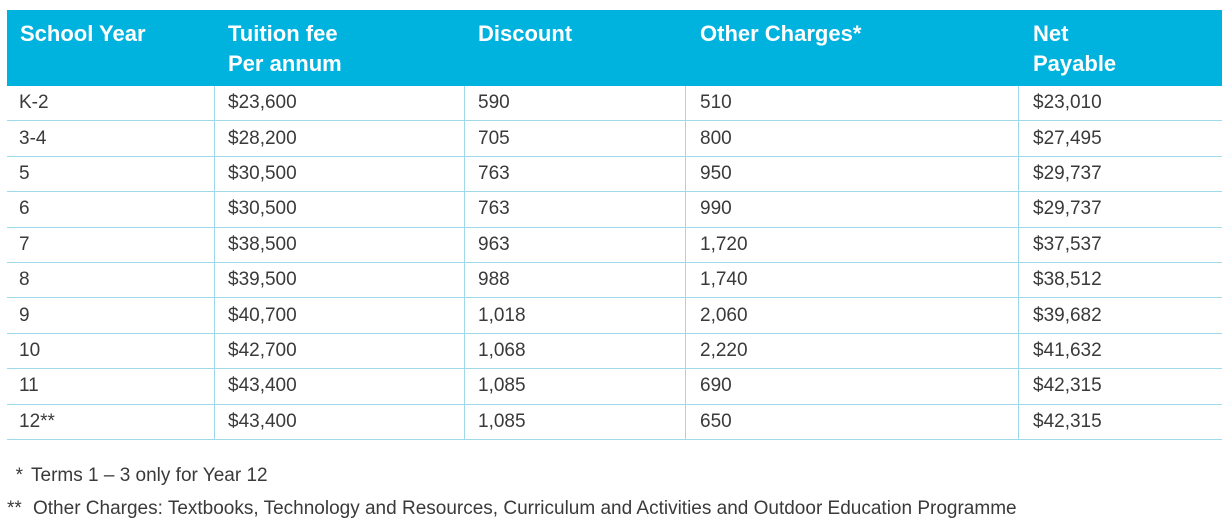 This screenshot has height=531, width=1231. Describe the element at coordinates (340, 103) in the screenshot. I see `cell-tuition-fee: $23,600` at that location.